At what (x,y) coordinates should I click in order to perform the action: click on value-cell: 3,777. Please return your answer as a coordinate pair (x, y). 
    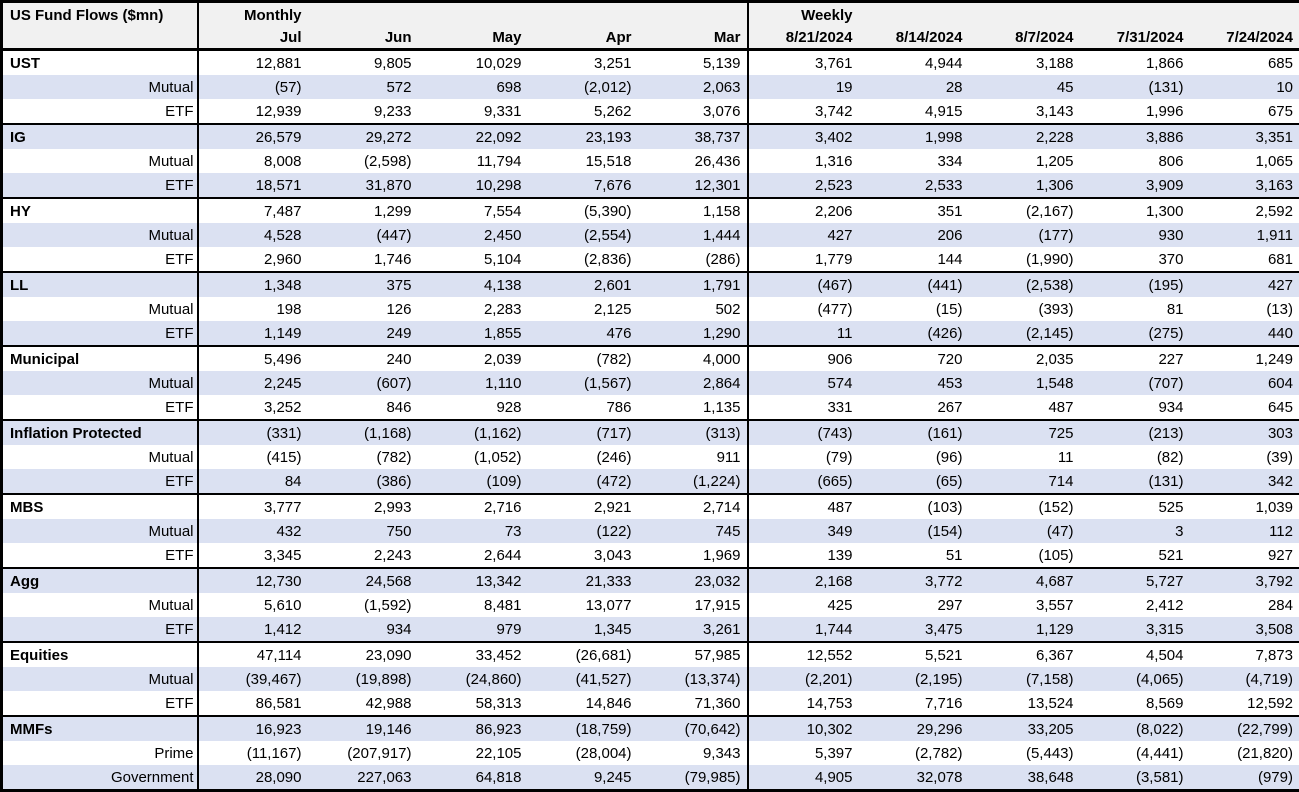
    Looking at the image, I should click on (253, 506).